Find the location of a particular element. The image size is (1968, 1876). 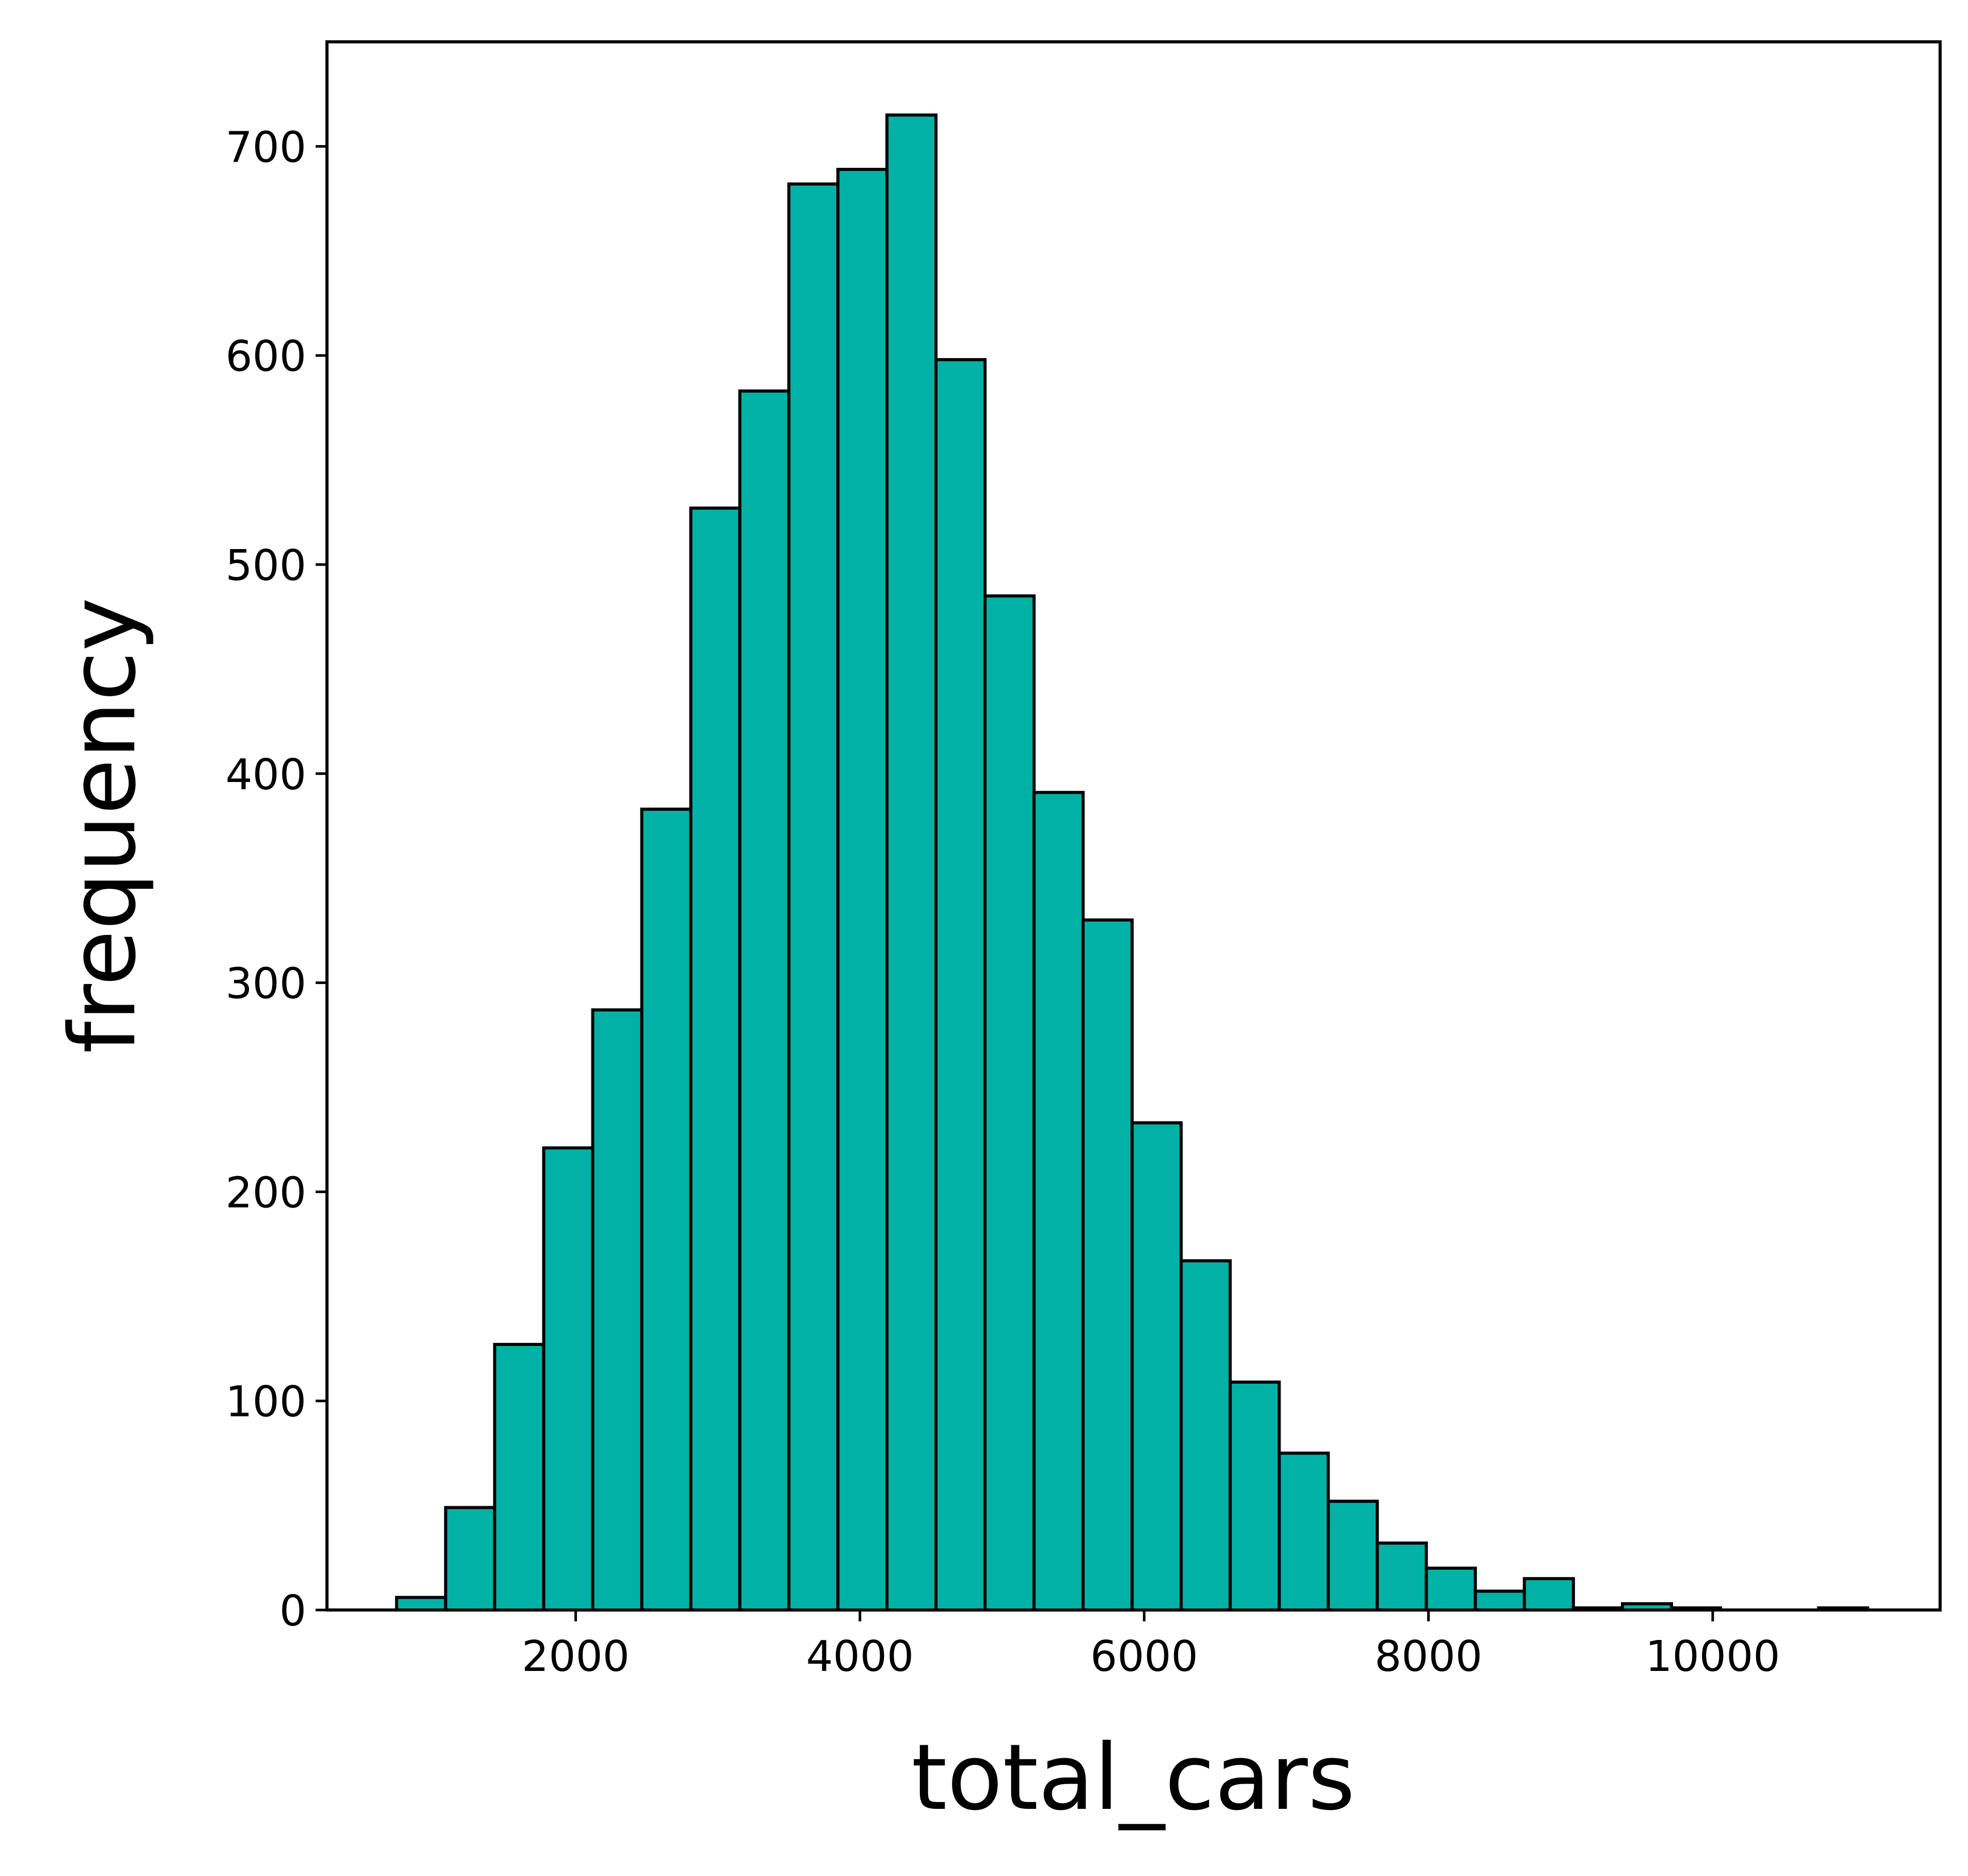

x-tick-label: 10000 is located at coordinates (1713, 1656).